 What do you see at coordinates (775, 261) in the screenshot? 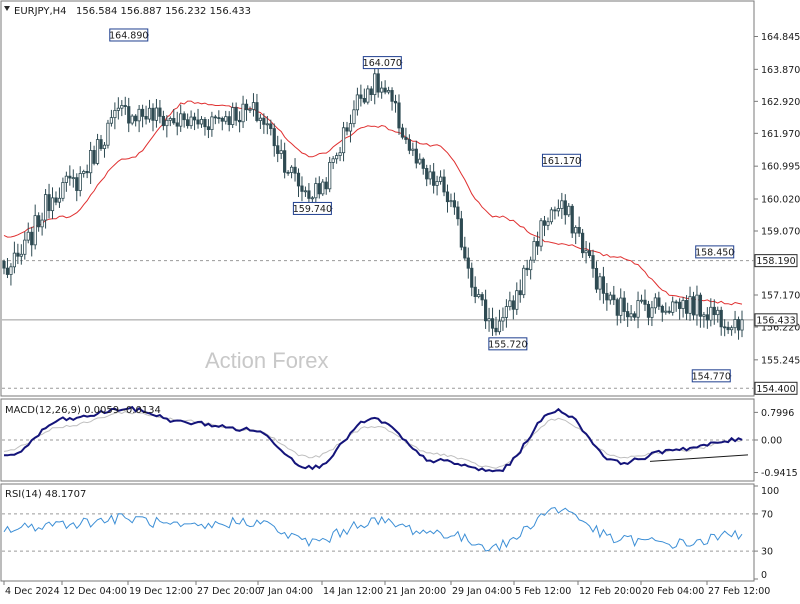
I see `price-level-label: 158.190` at bounding box center [775, 261].